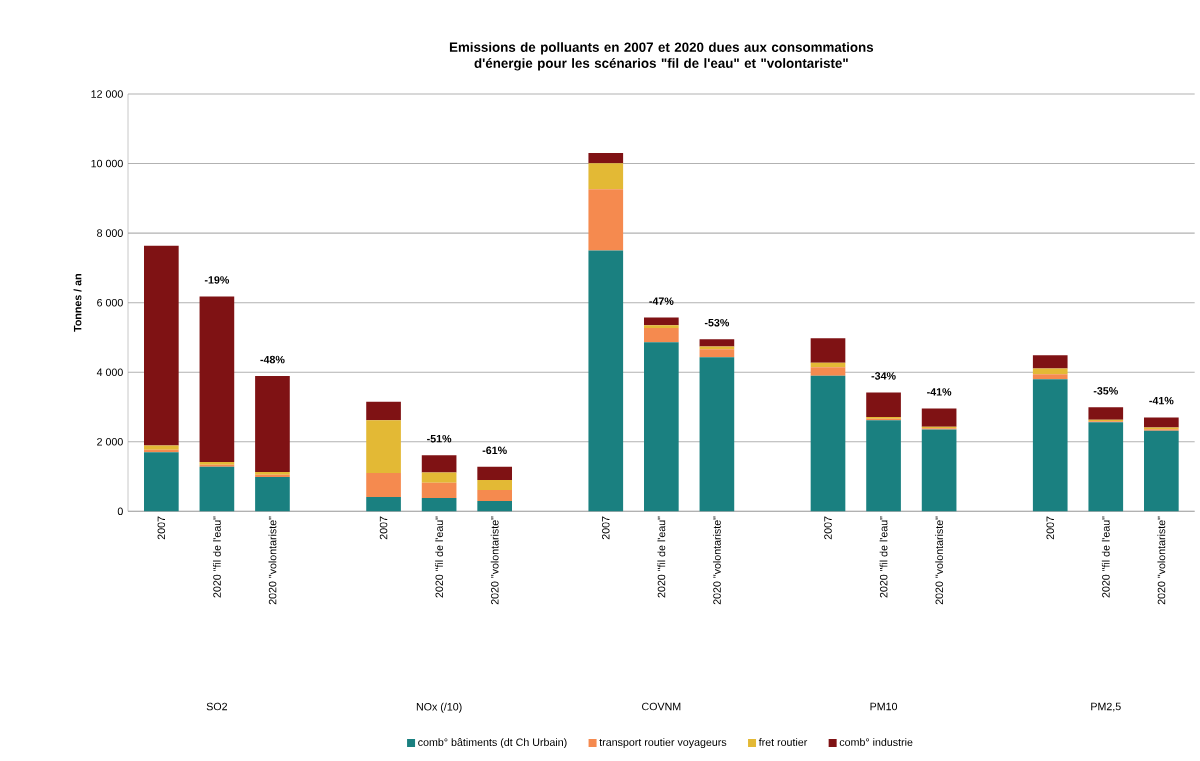 This screenshot has height=761, width=1200. What do you see at coordinates (110, 233) in the screenshot?
I see `y-tick-label: 8 000` at bounding box center [110, 233].